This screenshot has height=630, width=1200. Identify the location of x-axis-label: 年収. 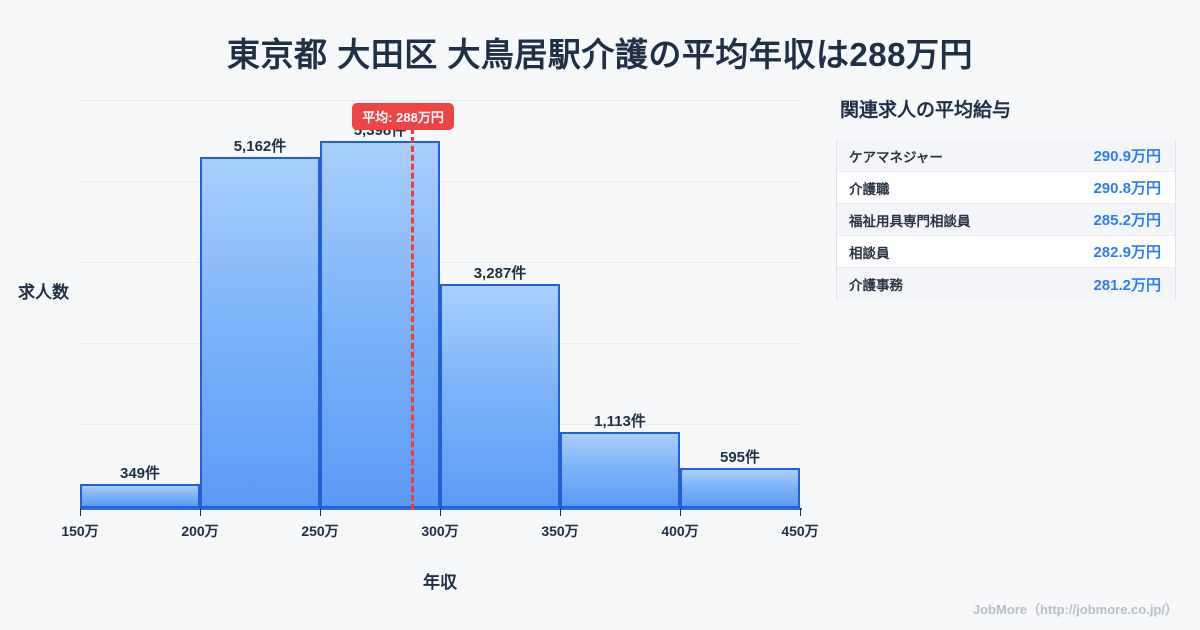
(440, 582).